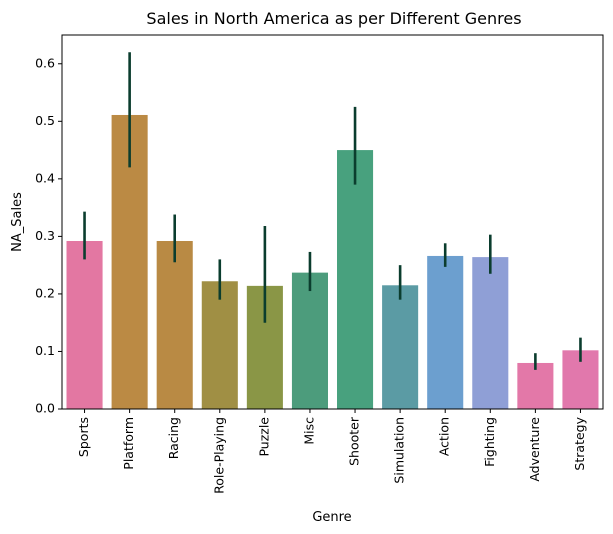  I want to click on x-tick-label-puzzle: Puzzle, so click(263, 437).